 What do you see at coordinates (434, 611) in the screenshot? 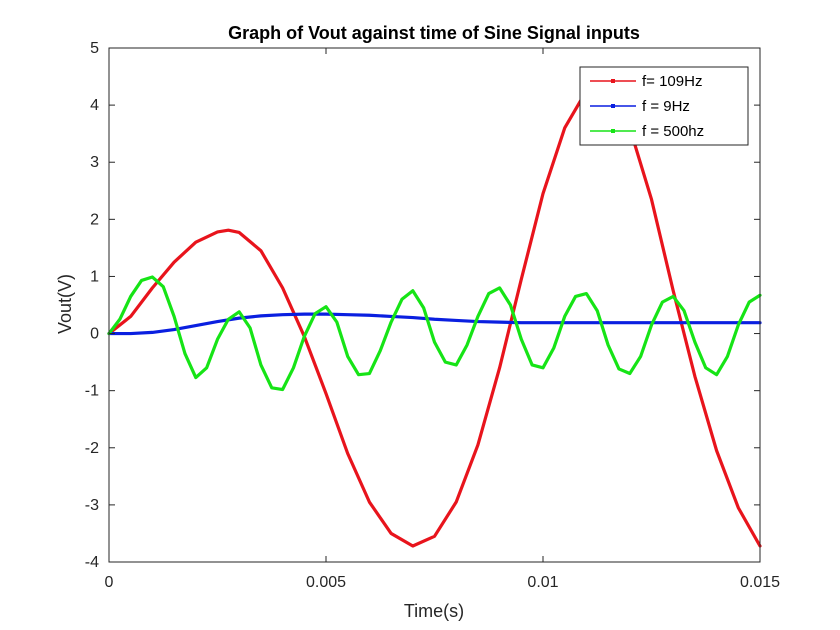
I see `x-axis-label: Time(s)` at bounding box center [434, 611].